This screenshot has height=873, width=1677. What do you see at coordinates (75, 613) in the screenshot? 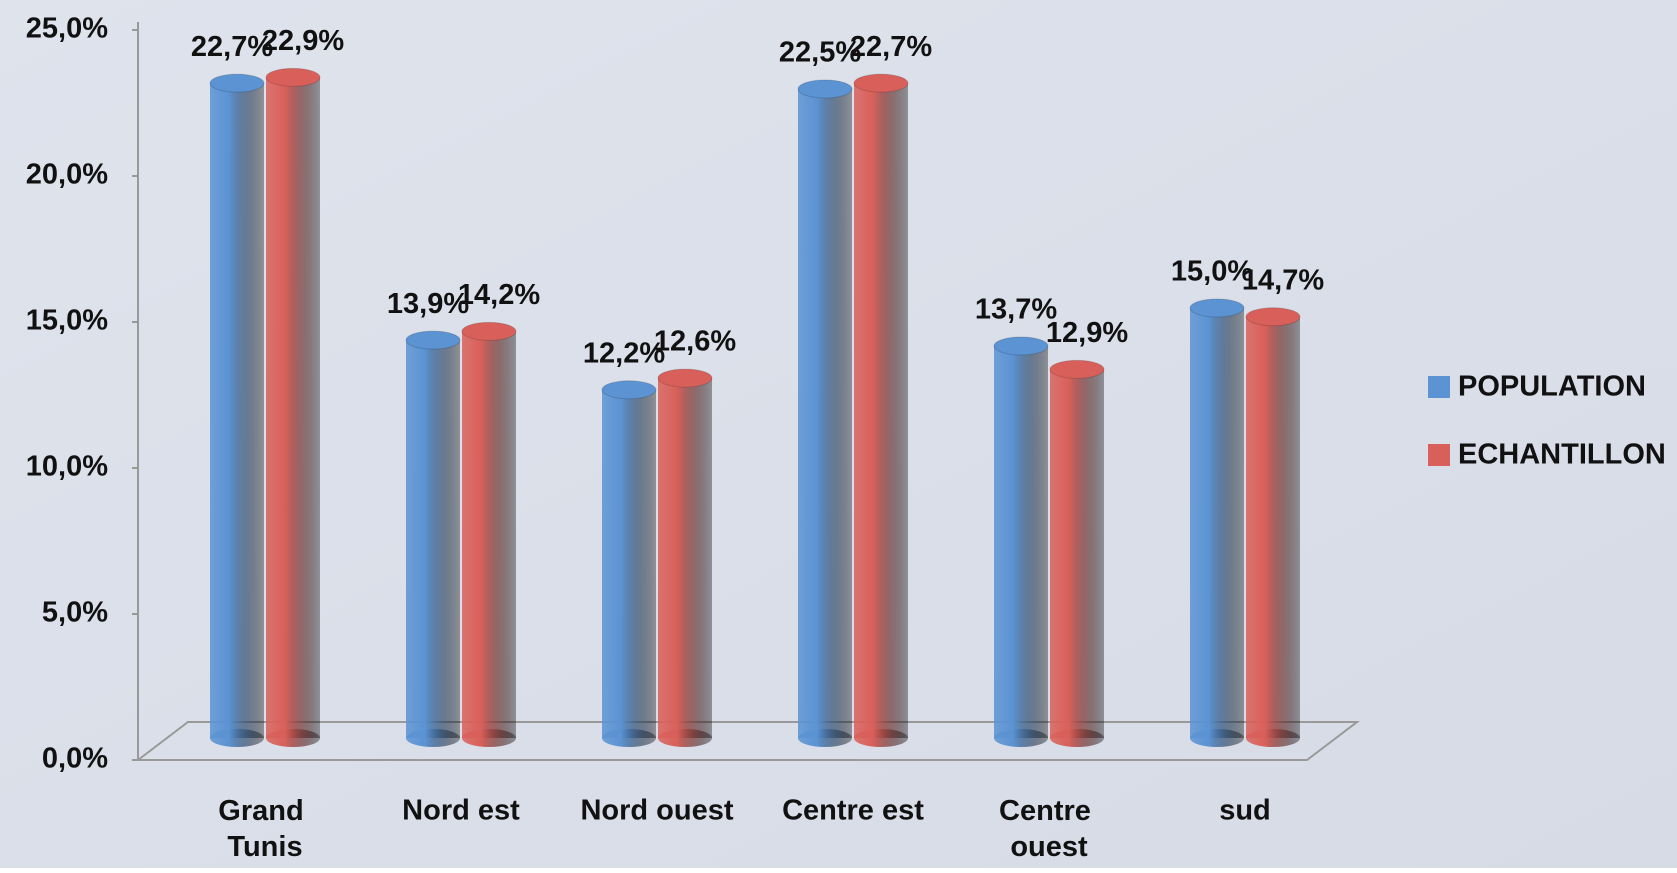
I see `y-tick-label: 5,0%` at bounding box center [75, 613].